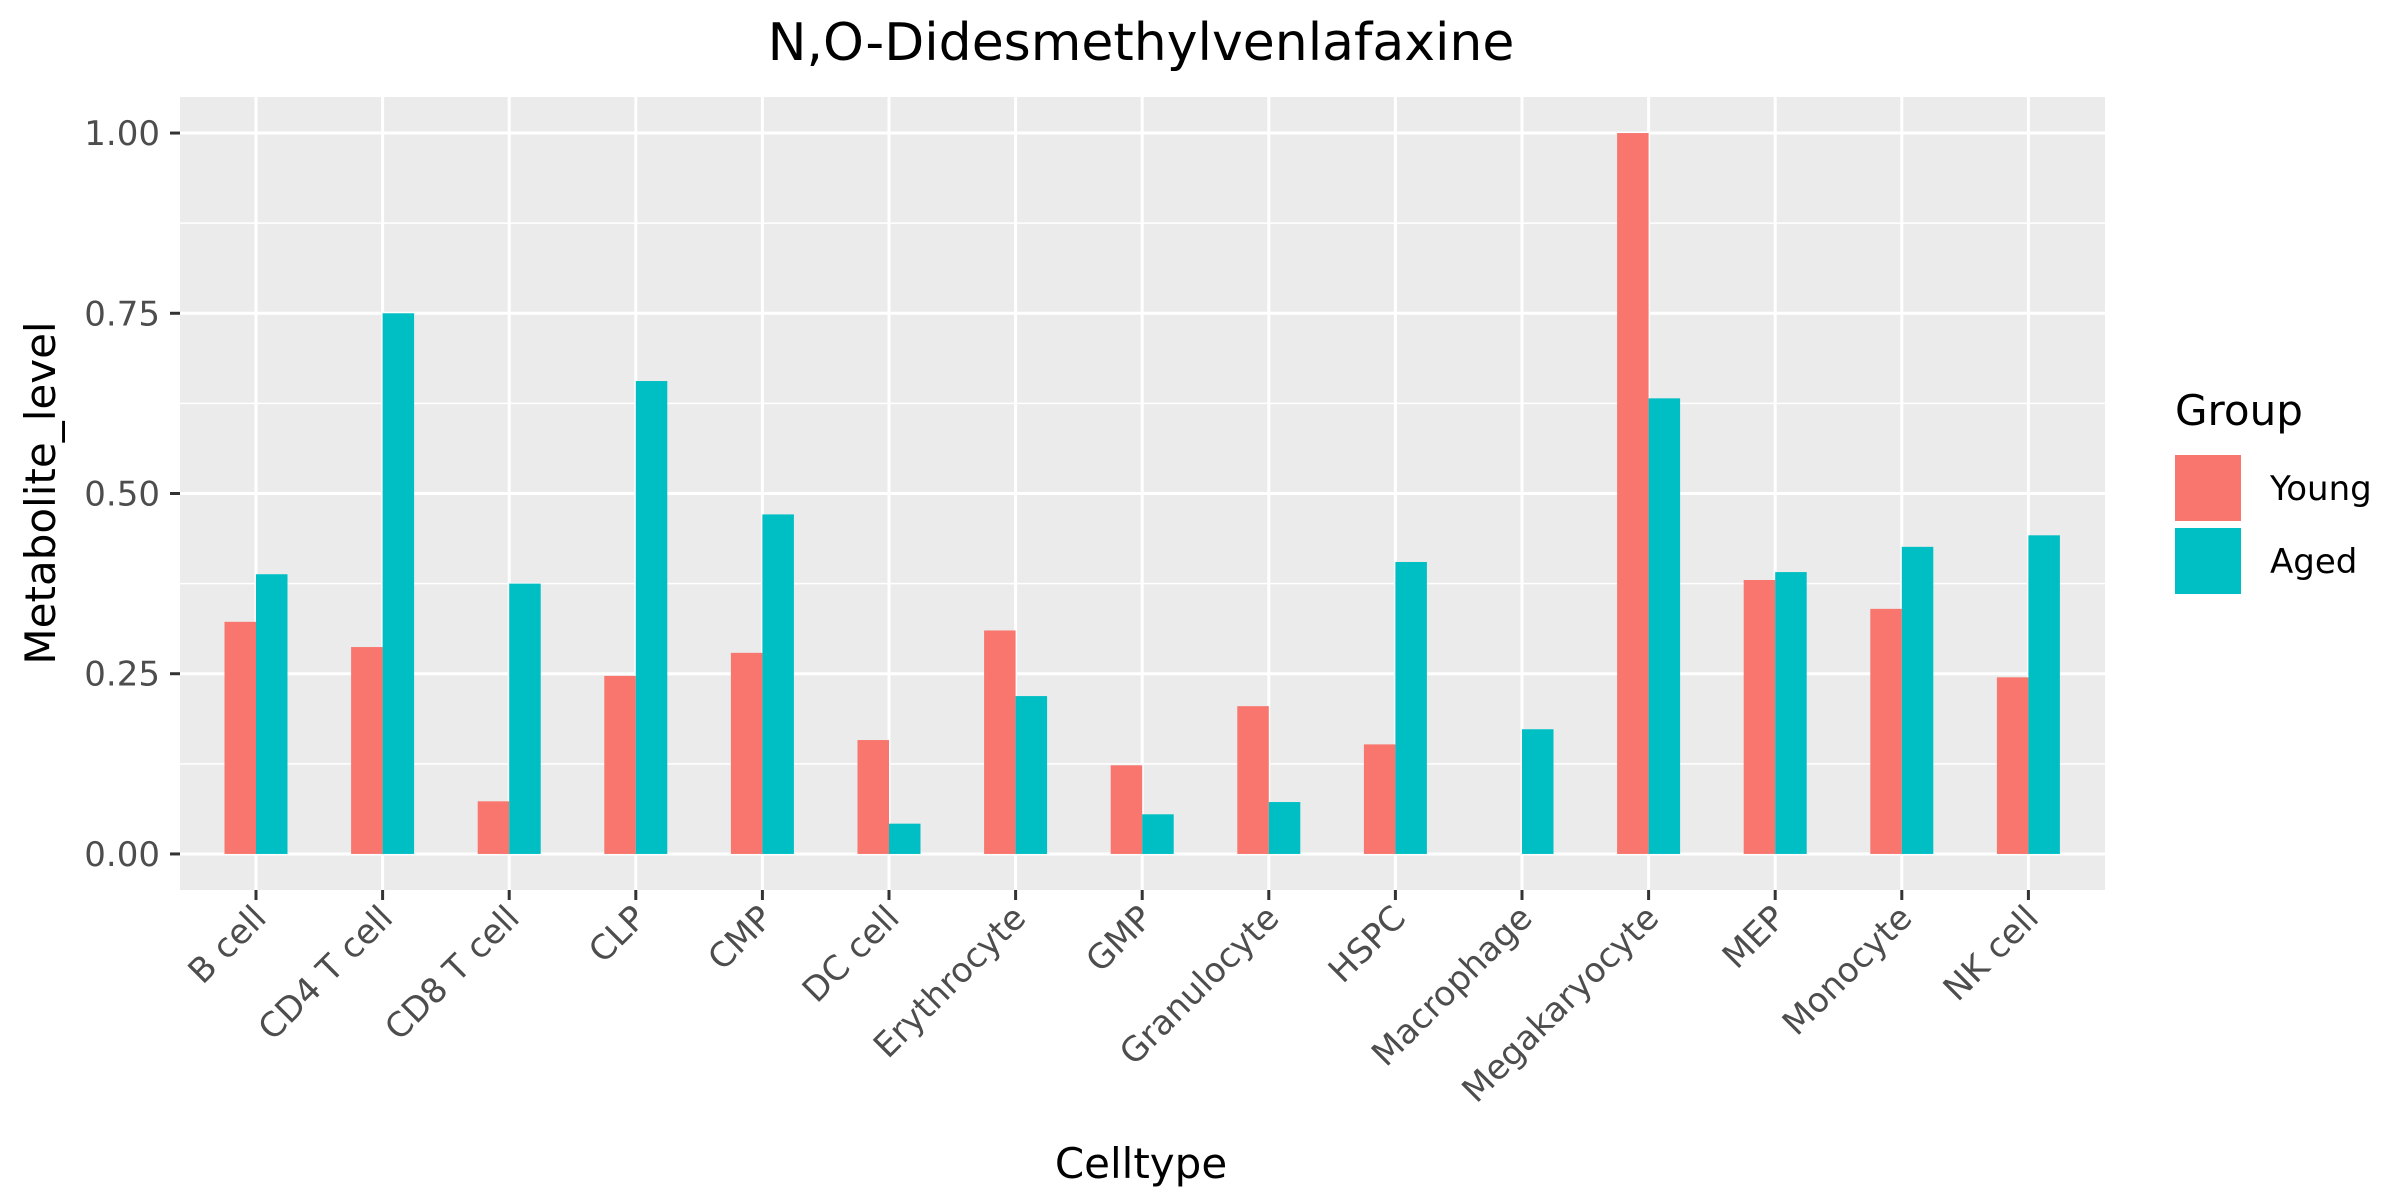 The image size is (2400, 1200). I want to click on bar-aged-granulocyte, so click(1284, 828).